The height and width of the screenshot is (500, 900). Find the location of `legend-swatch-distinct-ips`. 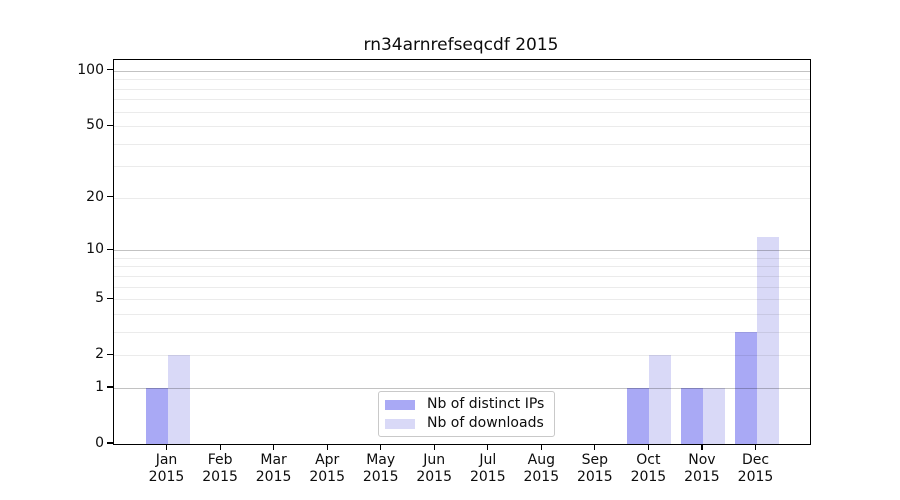

legend-swatch-distinct-ips is located at coordinates (400, 404).